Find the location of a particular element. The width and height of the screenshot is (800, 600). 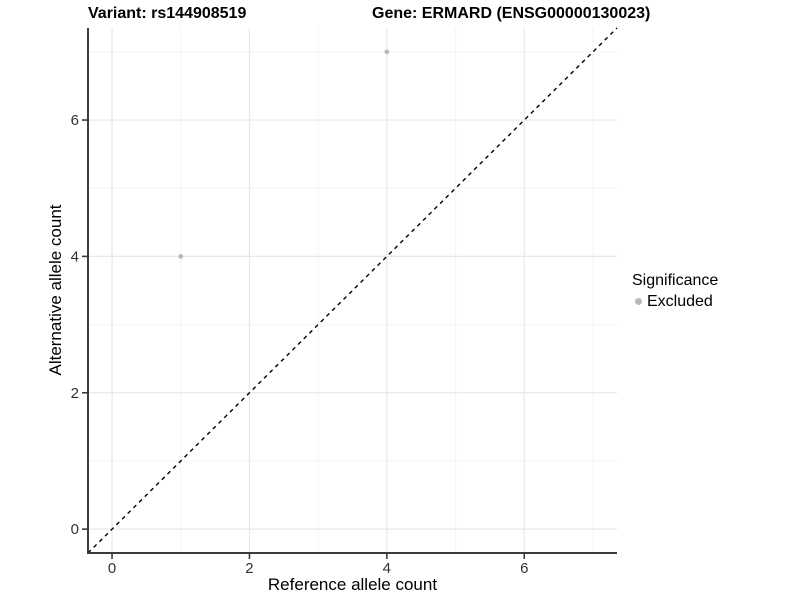

x-tick-label: 0 is located at coordinates (112, 568).